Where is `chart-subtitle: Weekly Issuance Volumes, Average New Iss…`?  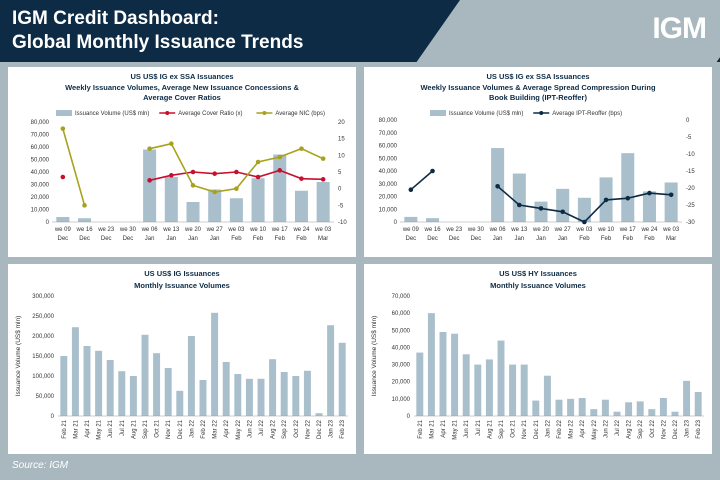
chart-subtitle: Weekly Issuance Volumes, Average New Iss… is located at coordinates (182, 87).